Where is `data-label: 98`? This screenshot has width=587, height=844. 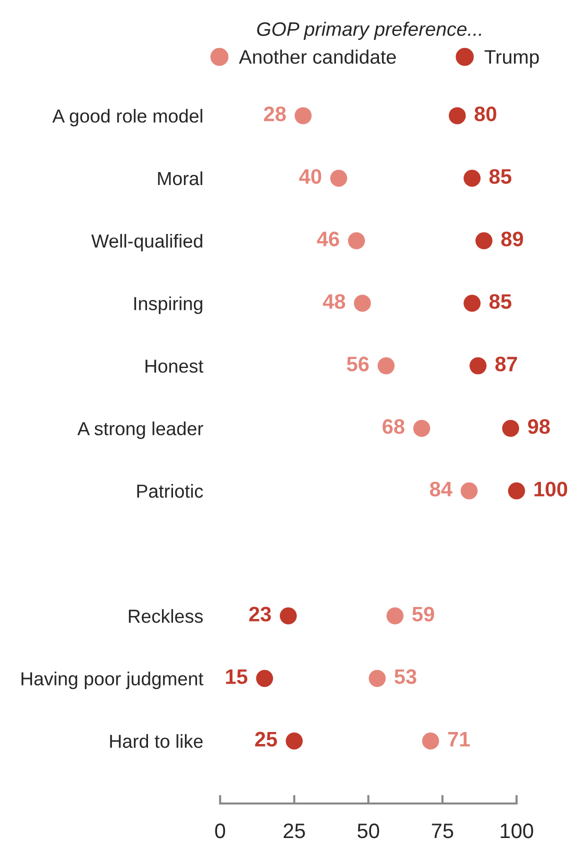 data-label: 98 is located at coordinates (539, 426).